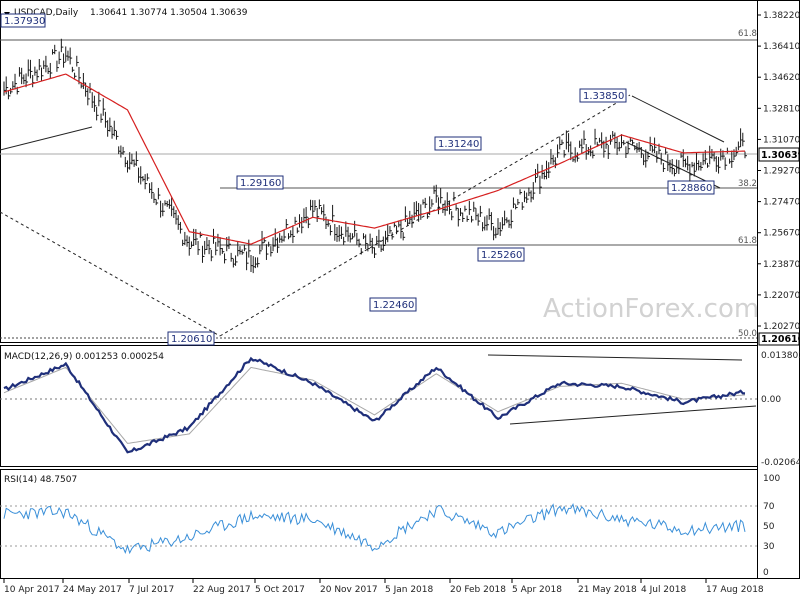  What do you see at coordinates (771, 479) in the screenshot?
I see `rsi-tick-label: 100` at bounding box center [771, 479].